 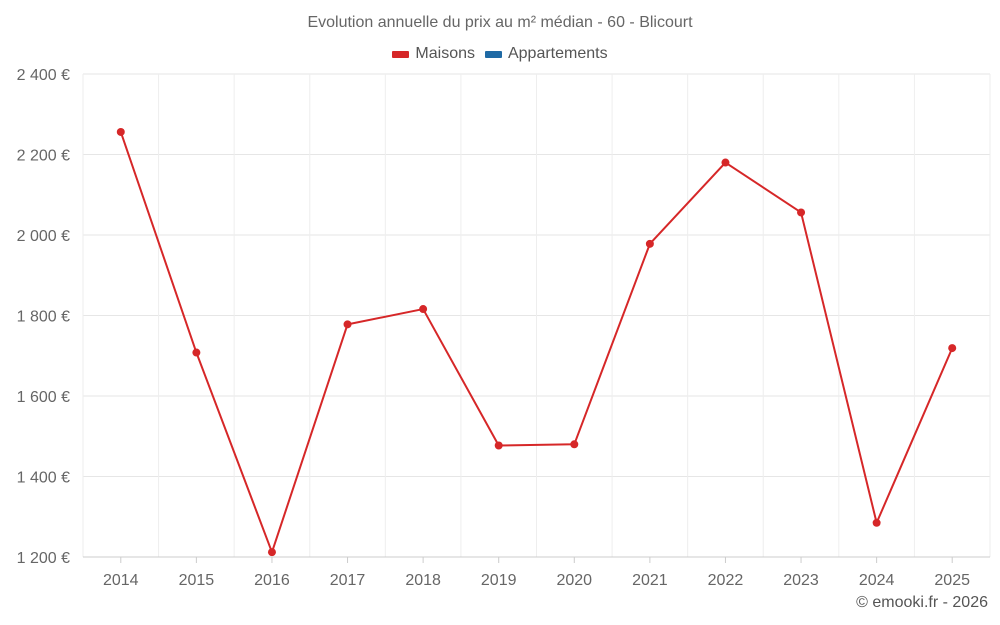 I want to click on legend-label-maisons: Maisons, so click(x=445, y=53).